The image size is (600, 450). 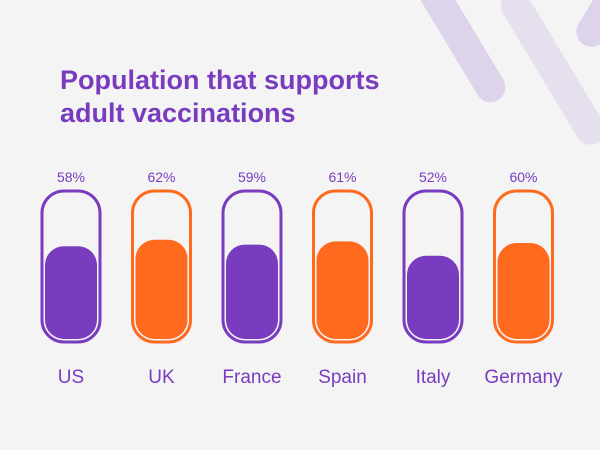 I want to click on category-label: US, so click(x=71, y=377).